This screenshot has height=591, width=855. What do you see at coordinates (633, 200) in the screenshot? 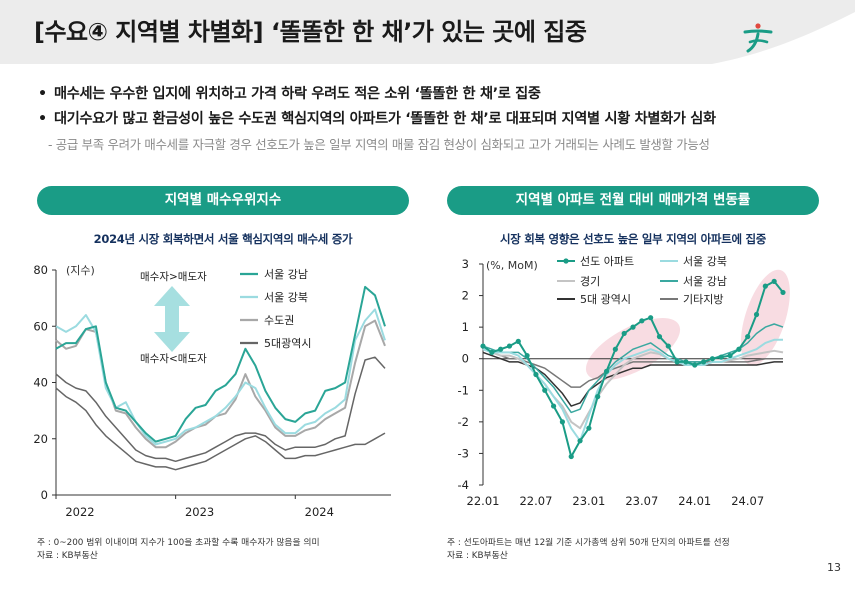
I see `right-chart-title-pill: 지역별 아파트 전월 대비 매매가격 변동률` at bounding box center [633, 200].